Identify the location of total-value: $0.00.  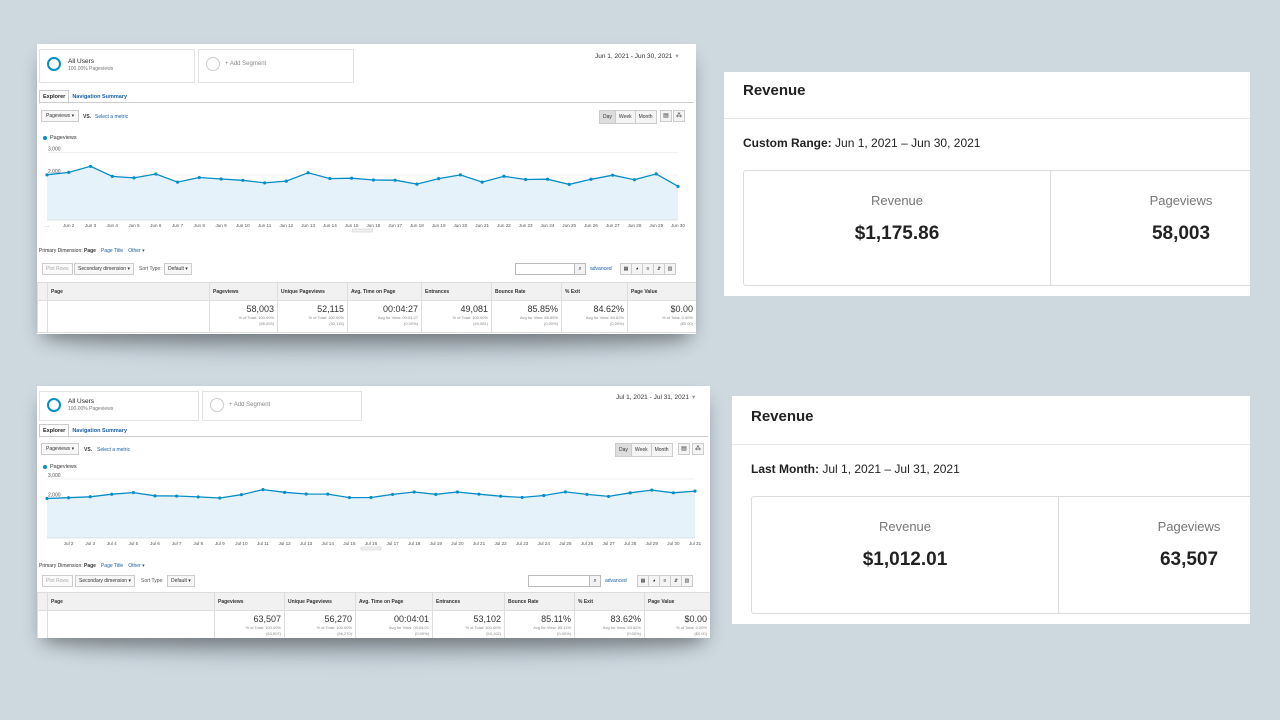
(695, 619).